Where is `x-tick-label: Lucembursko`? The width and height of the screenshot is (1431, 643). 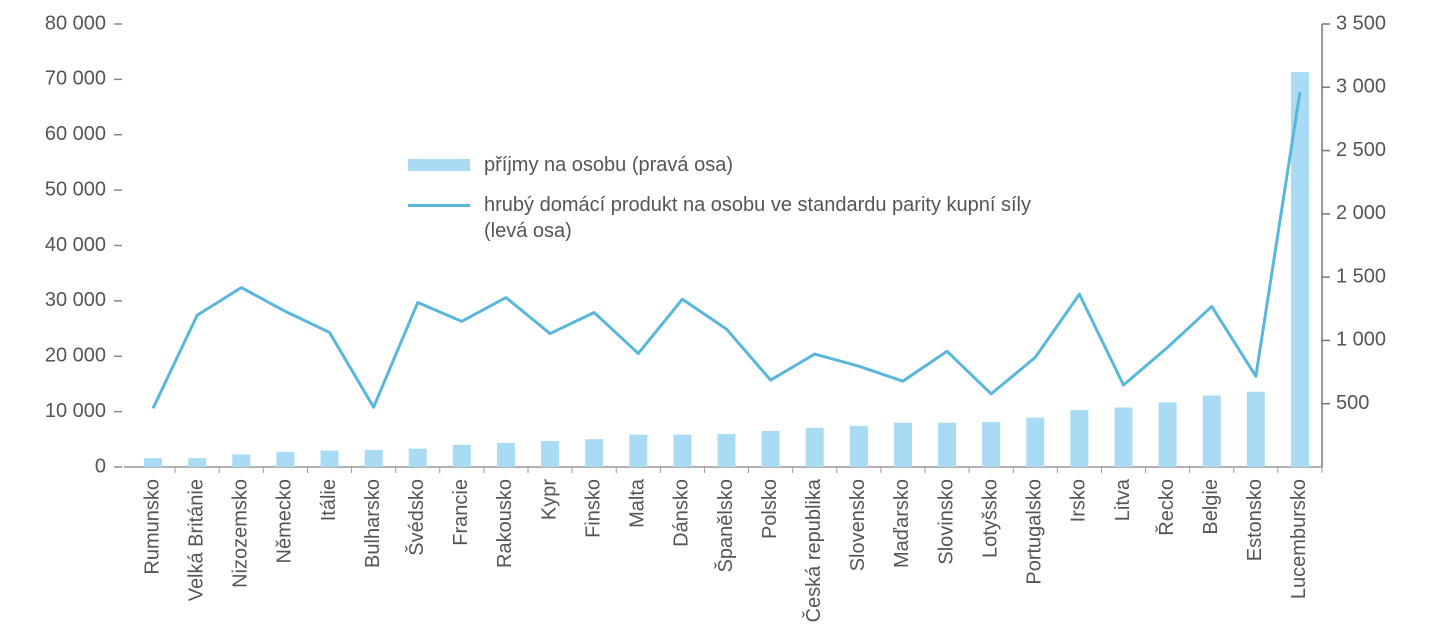
x-tick-label: Lucembursko is located at coordinates (1299, 539).